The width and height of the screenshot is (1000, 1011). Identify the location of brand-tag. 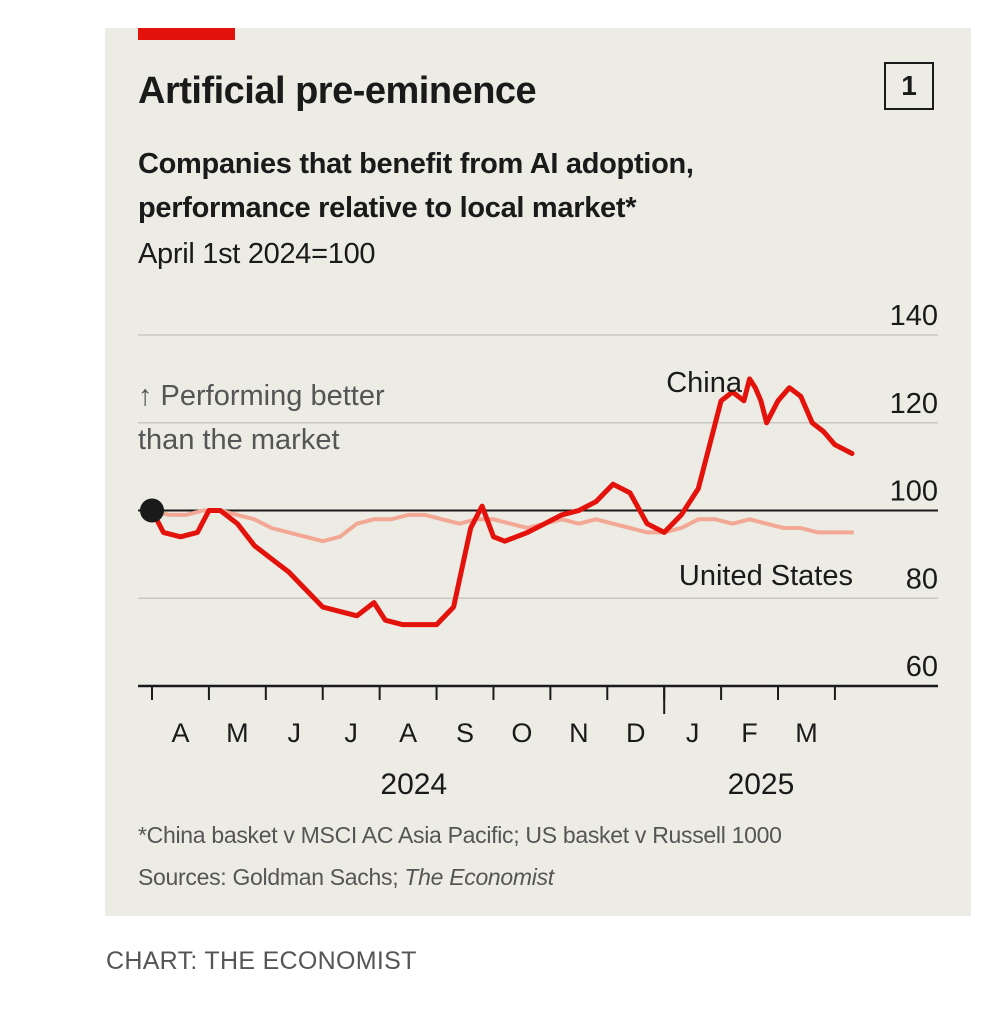
(186, 34).